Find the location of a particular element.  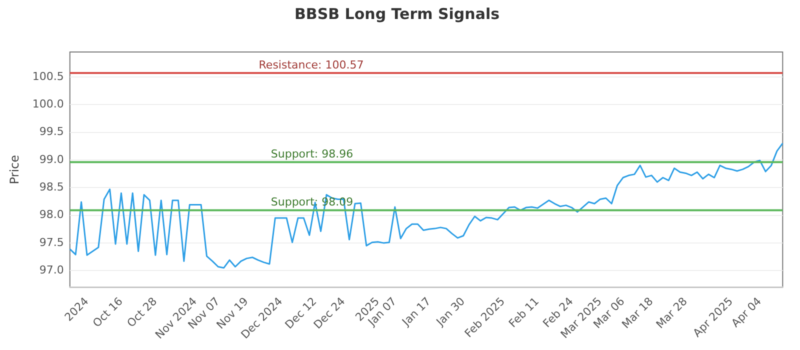

y-tick-label: 98.5 is located at coordinates (51, 187).